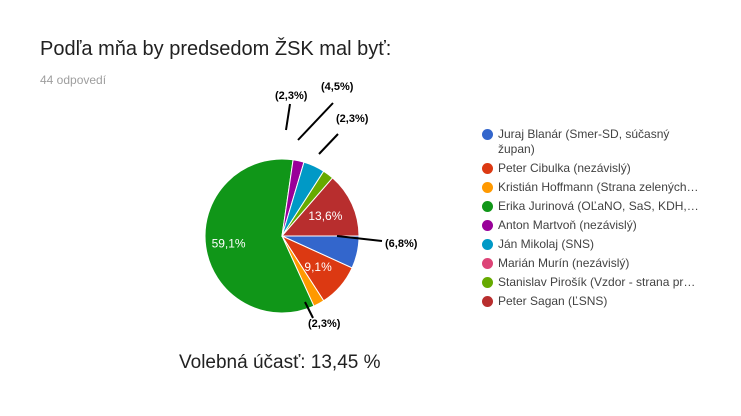 The height and width of the screenshot is (416, 741). I want to click on data-label-2: (2,3%), so click(324, 324).